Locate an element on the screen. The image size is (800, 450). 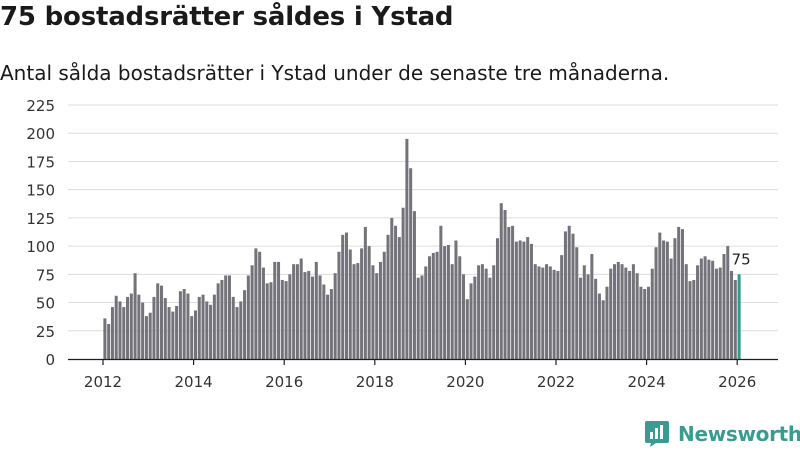
y-tick-label: 225 is located at coordinates (40, 106).